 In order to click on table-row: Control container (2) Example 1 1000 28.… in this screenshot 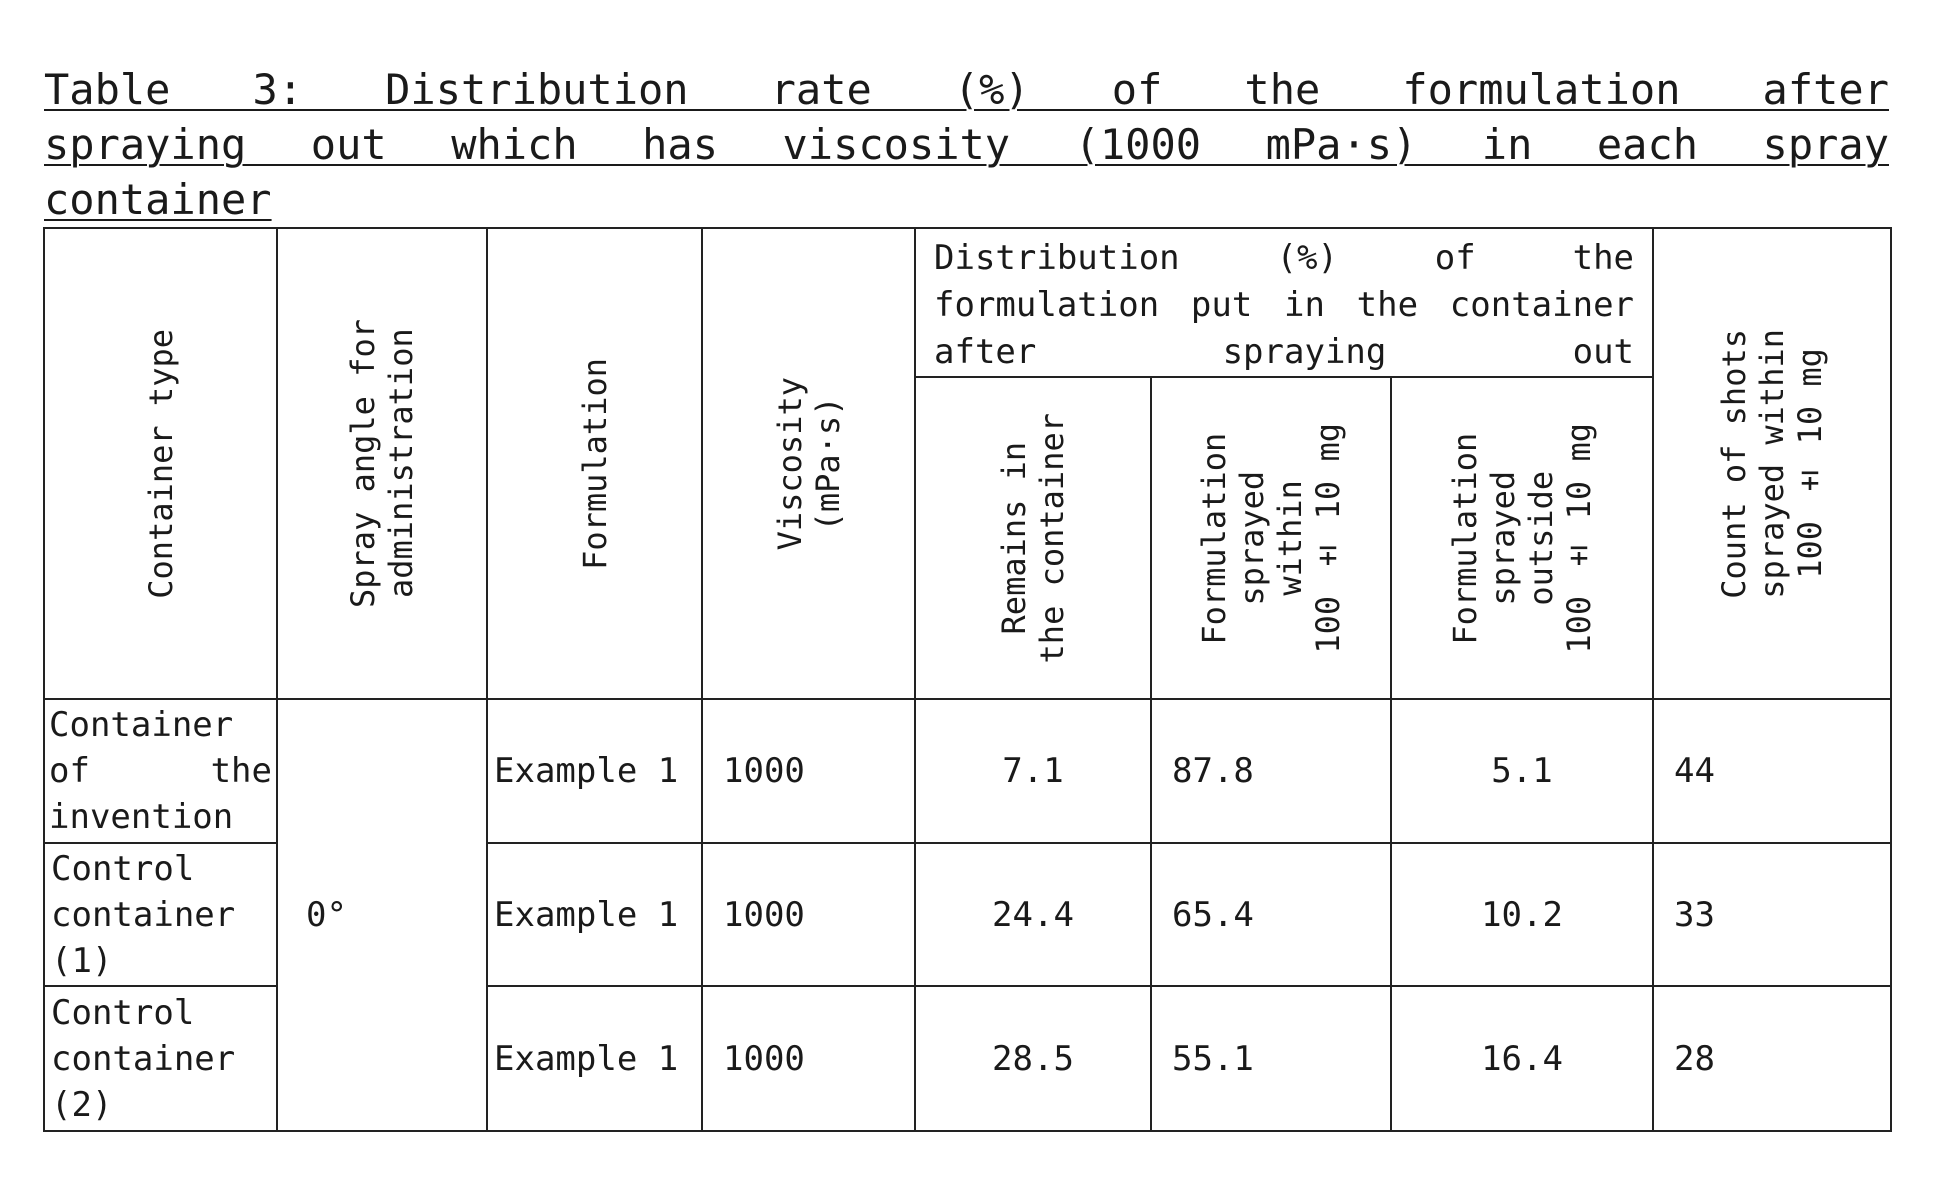, I will do `click(968, 1058)`.